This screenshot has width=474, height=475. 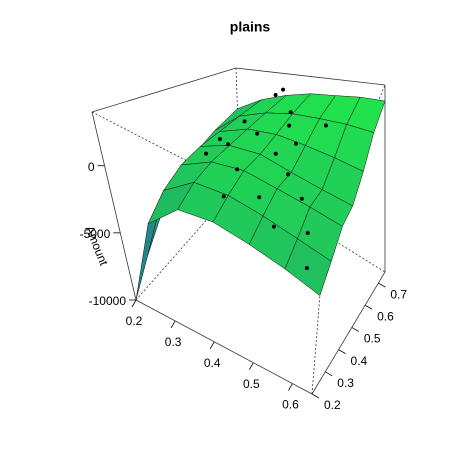 What do you see at coordinates (91, 167) in the screenshot?
I see `z-tick-label: 0` at bounding box center [91, 167].